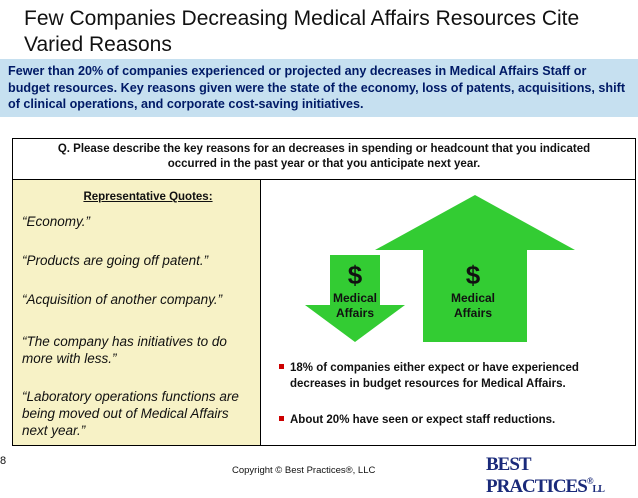 Image resolution: width=638 pixels, height=498 pixels. I want to click on down-arrow-dollar: $, so click(355, 275).